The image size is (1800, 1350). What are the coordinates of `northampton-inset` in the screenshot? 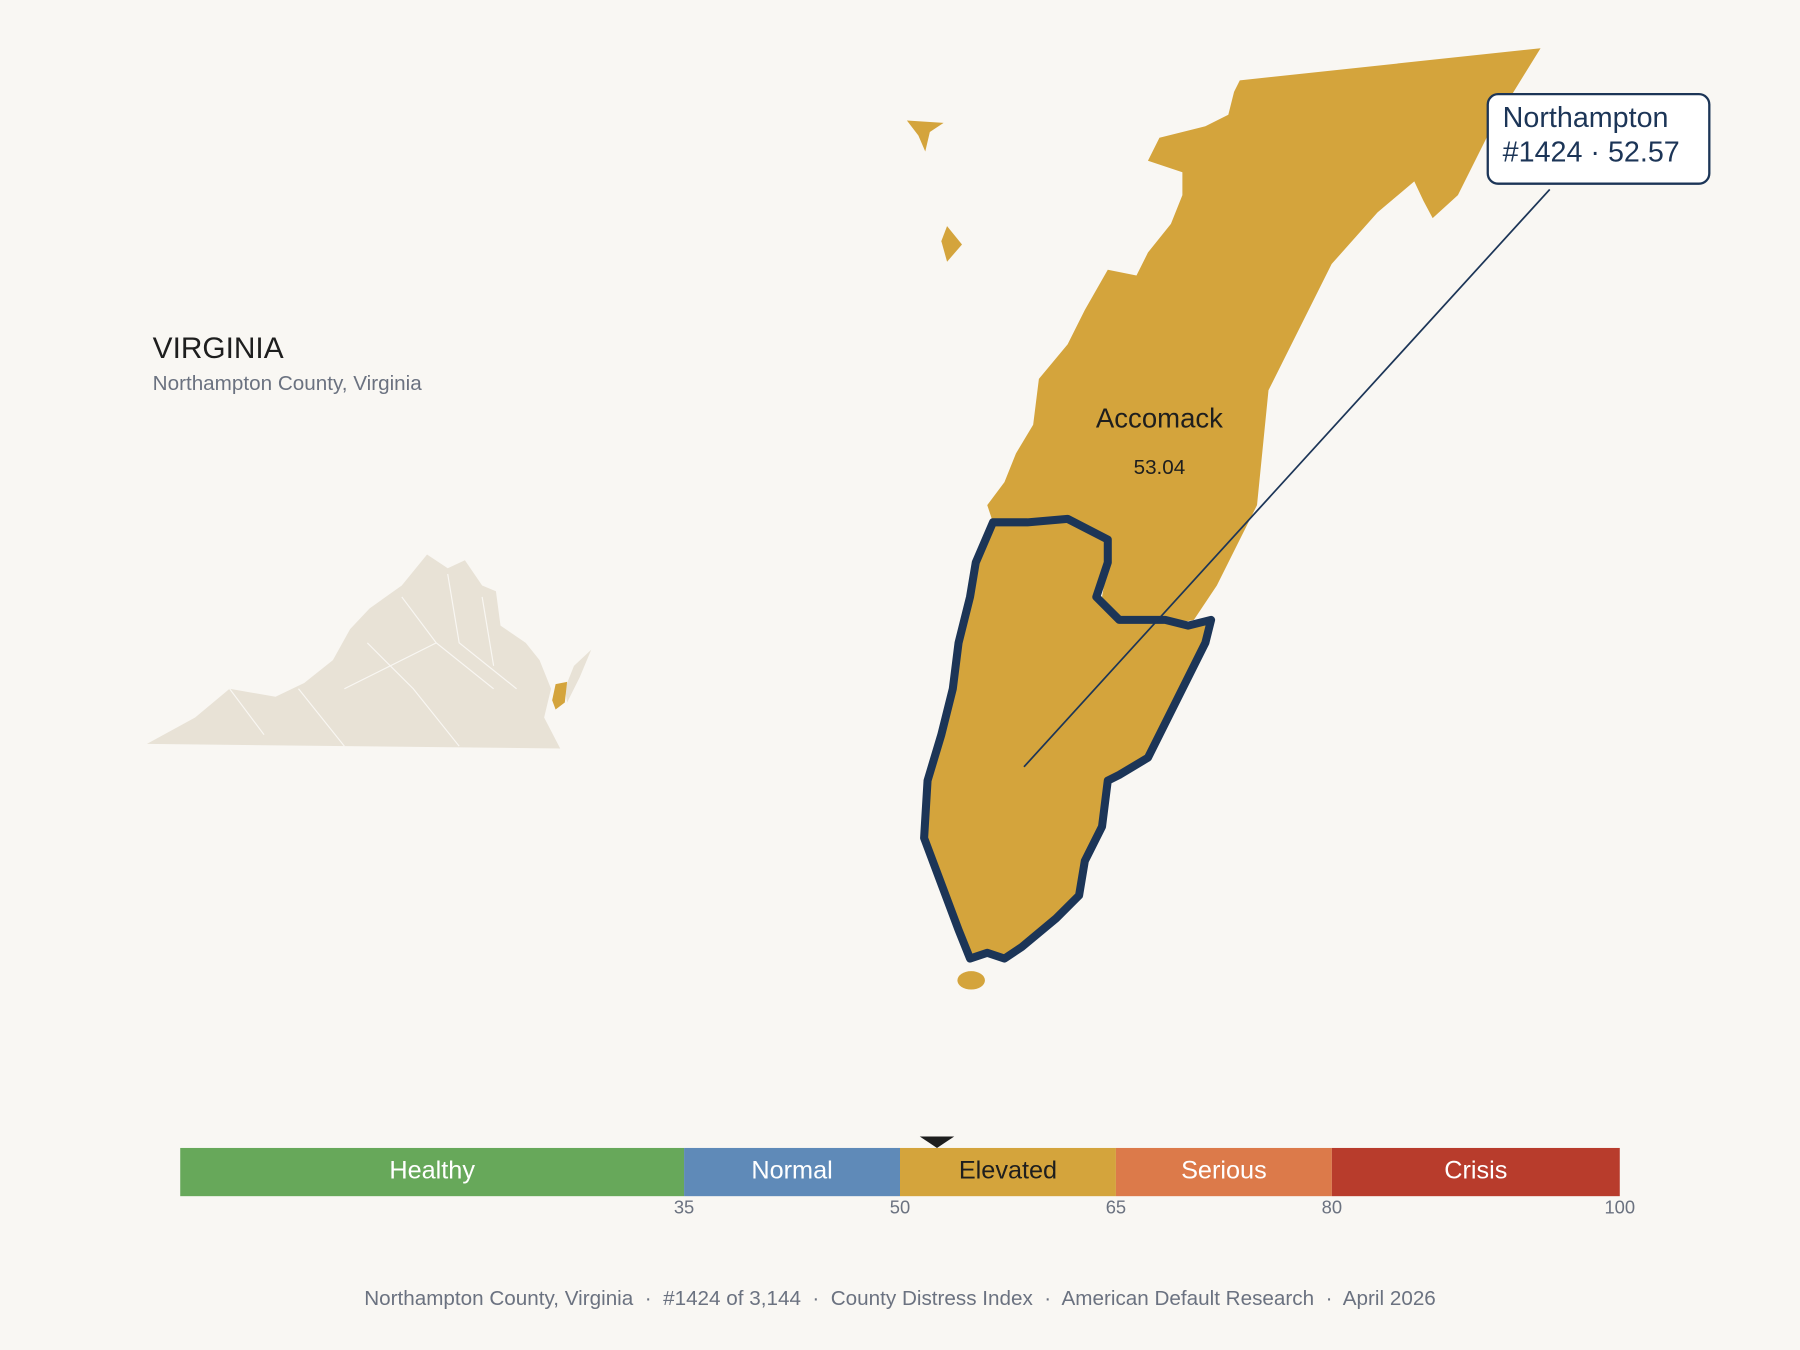 It's located at (560, 695).